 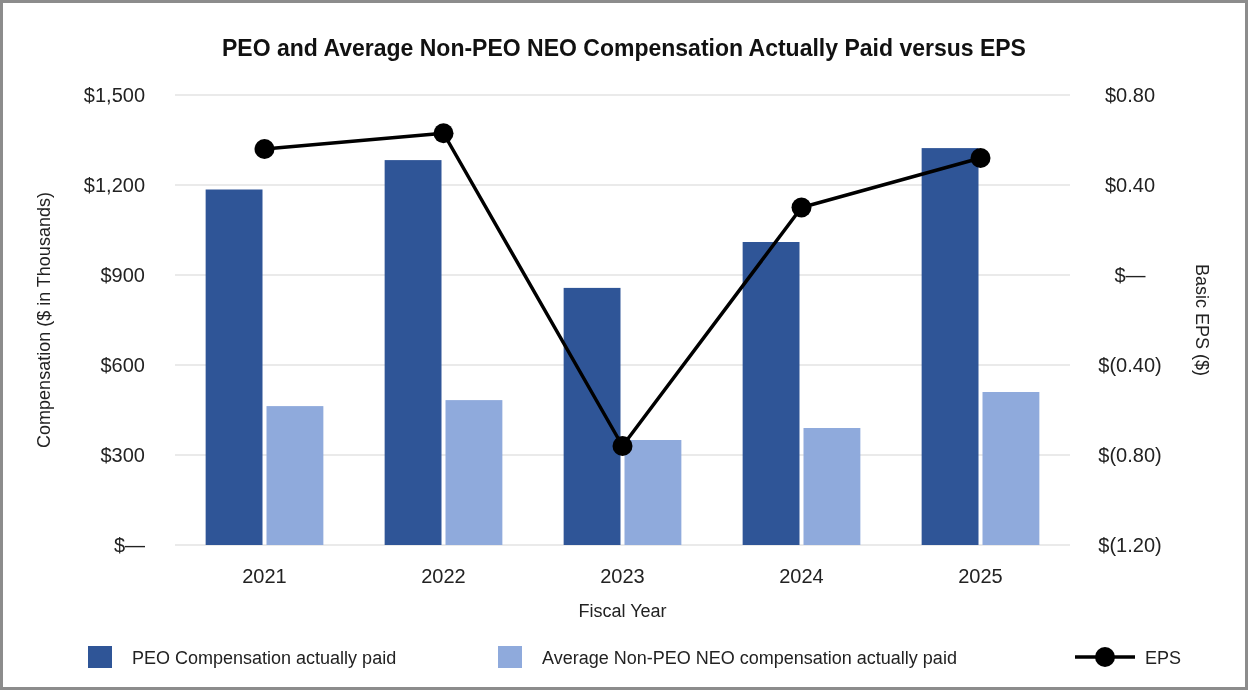 What do you see at coordinates (1130, 95) in the screenshot?
I see `y2-tick-label: $0.80` at bounding box center [1130, 95].